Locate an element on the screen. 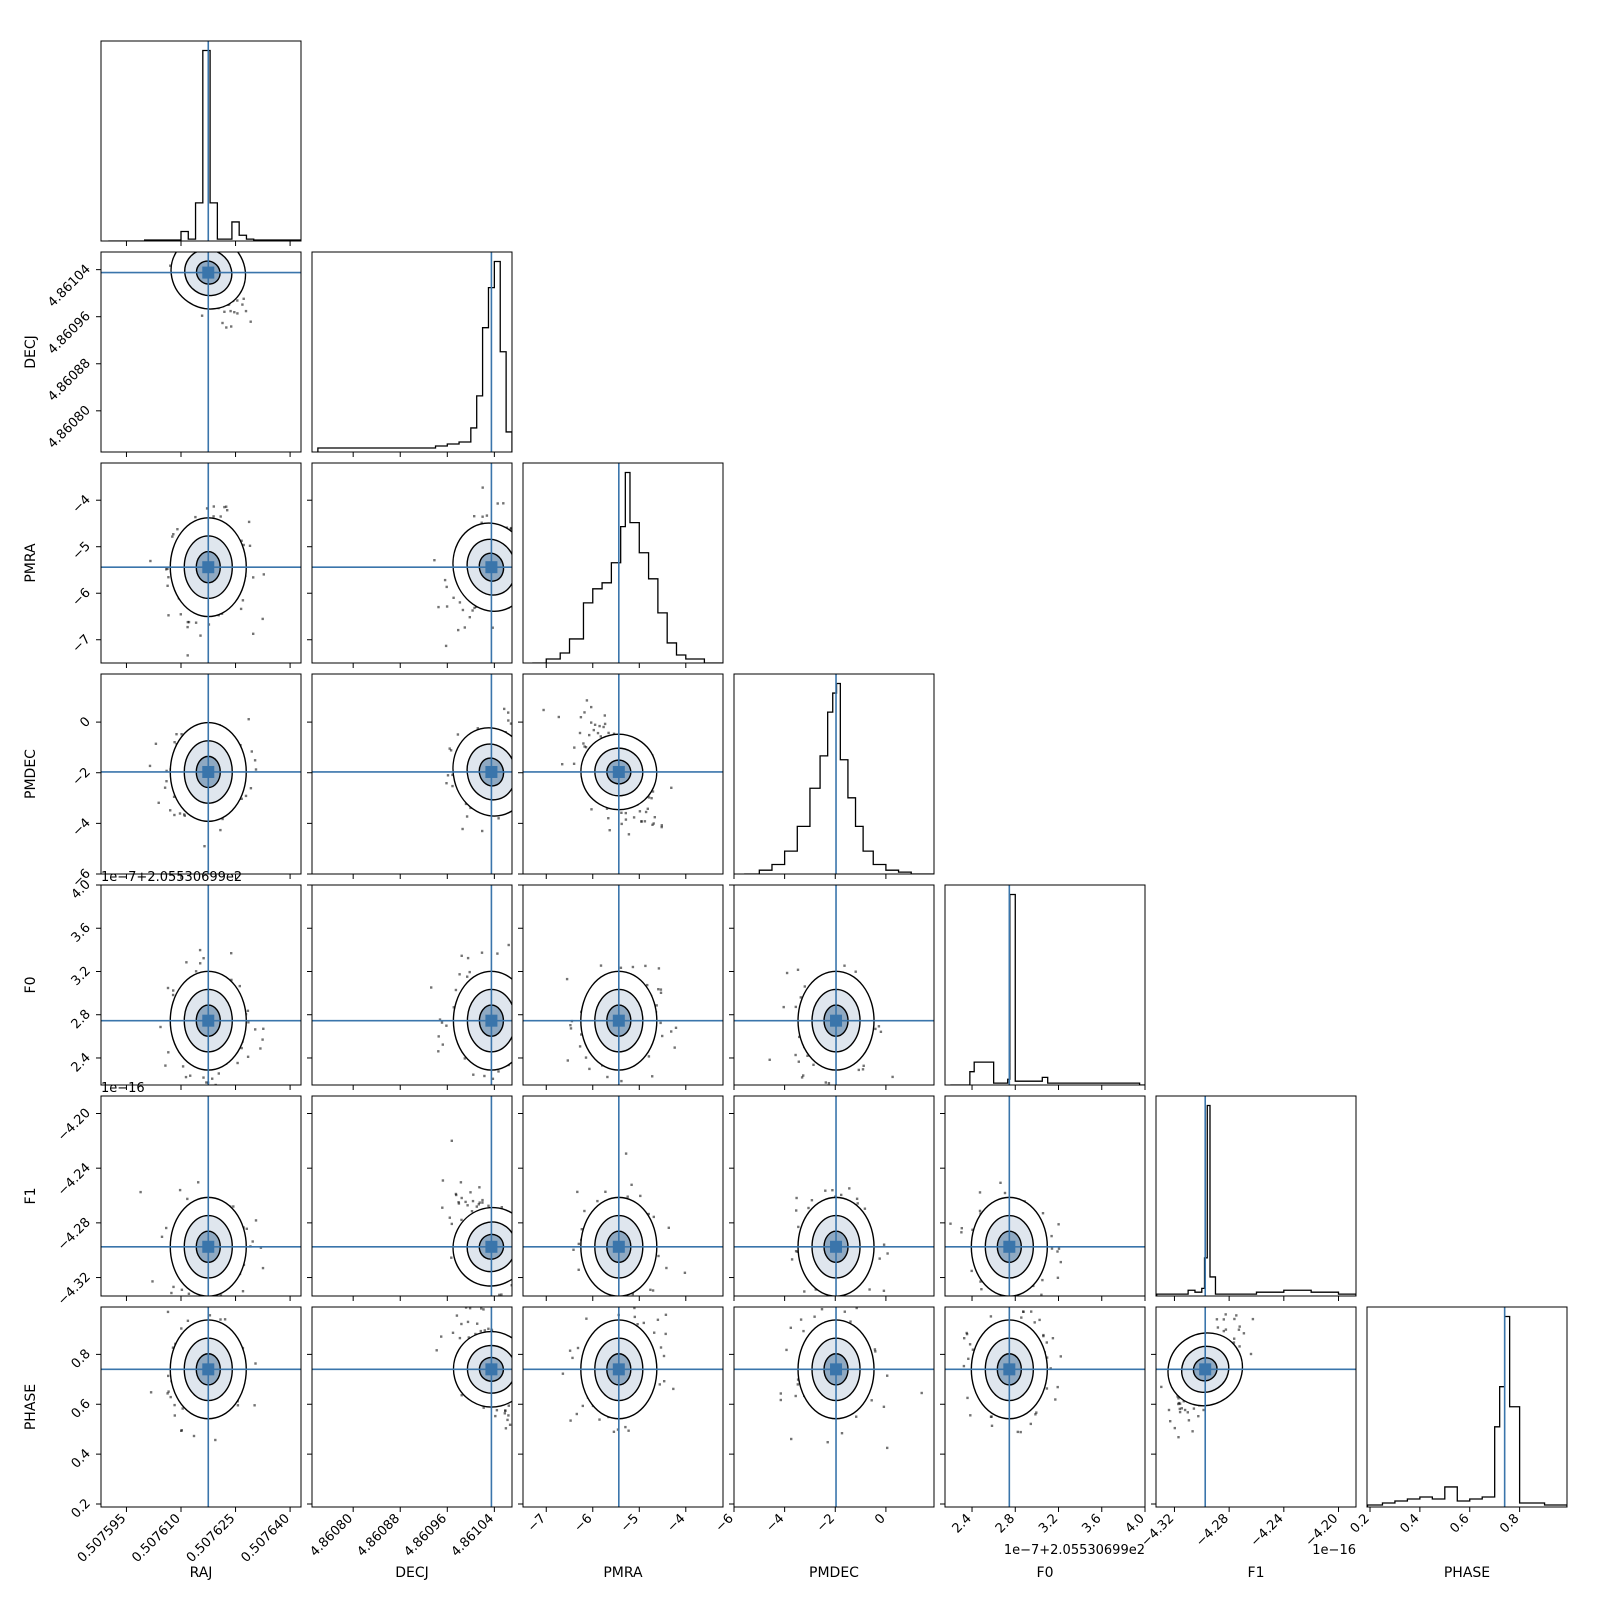 This screenshot has height=1600, width=1600. x-axis-label-f1: F1 is located at coordinates (1256, 1573).